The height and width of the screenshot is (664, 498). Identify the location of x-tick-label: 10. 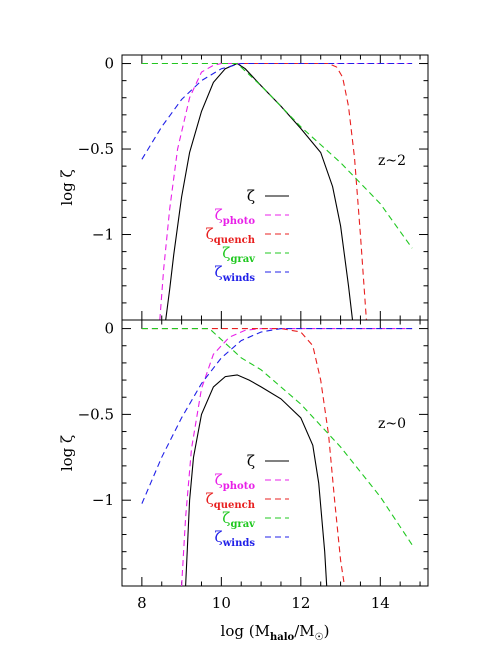
(221, 603).